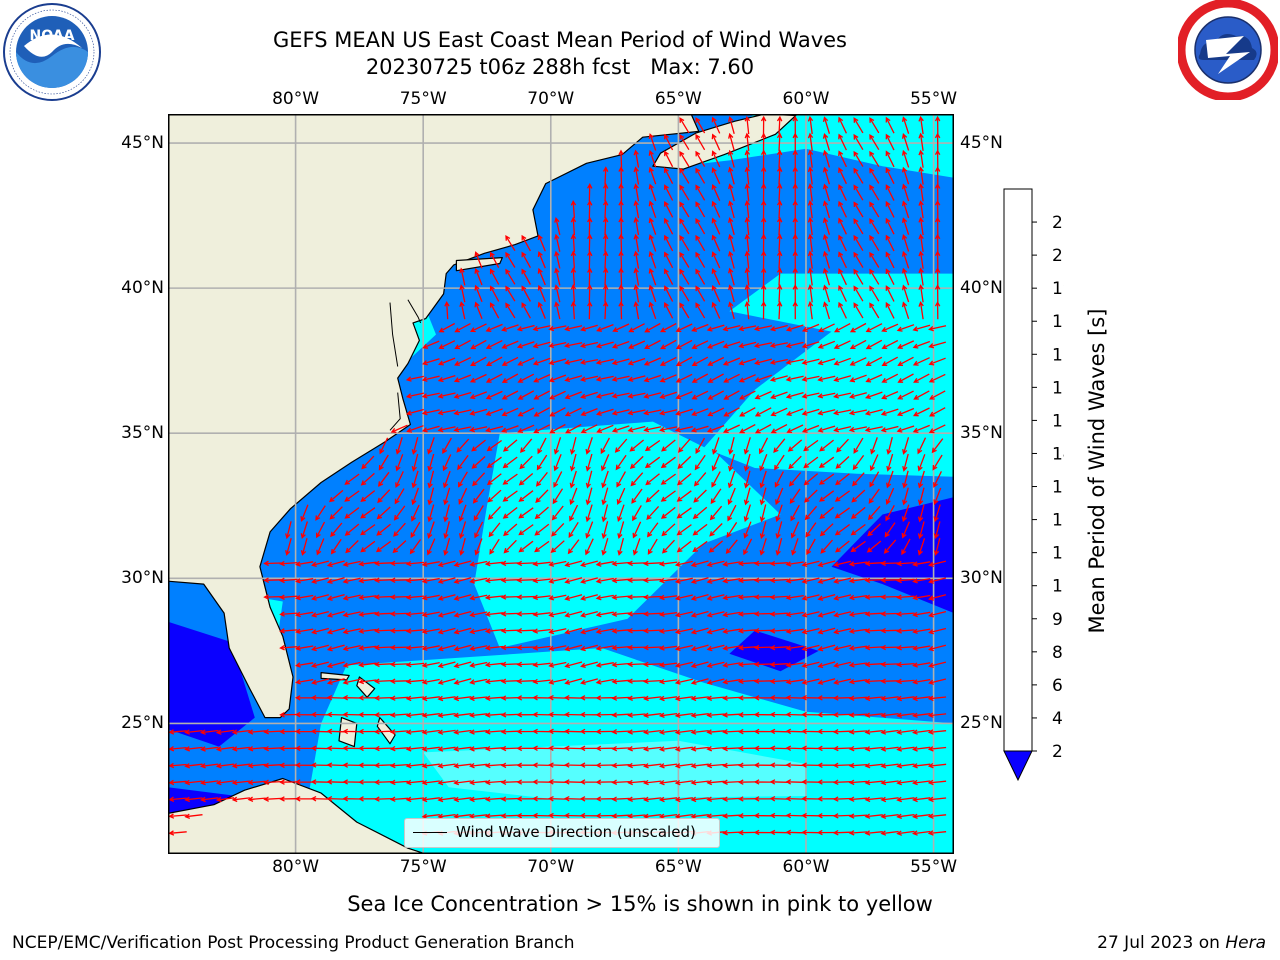  Describe the element at coordinates (1058, 322) in the screenshot. I see `colorbar-label: 18` at that location.